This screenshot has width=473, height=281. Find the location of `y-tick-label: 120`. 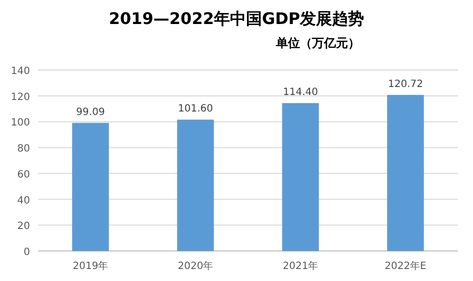

y-tick-label: 120 is located at coordinates (20, 97).